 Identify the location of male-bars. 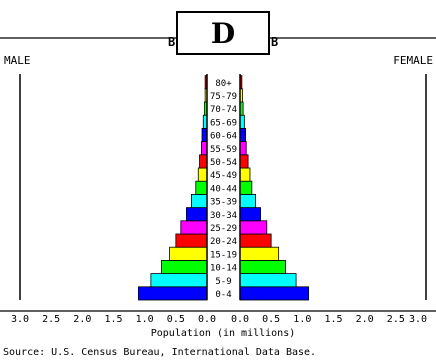
(173, 188).